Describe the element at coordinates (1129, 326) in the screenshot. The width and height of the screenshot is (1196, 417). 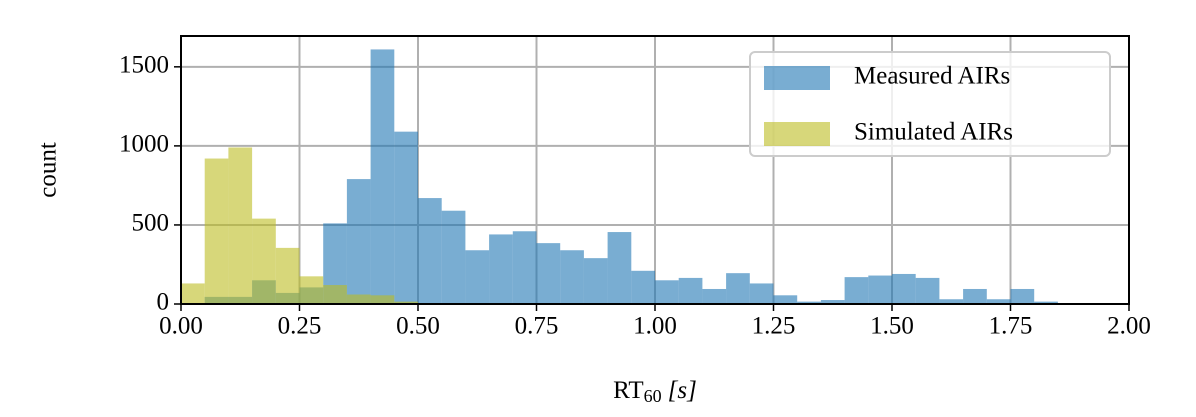
I see `x-tick-label: 2.00` at that location.